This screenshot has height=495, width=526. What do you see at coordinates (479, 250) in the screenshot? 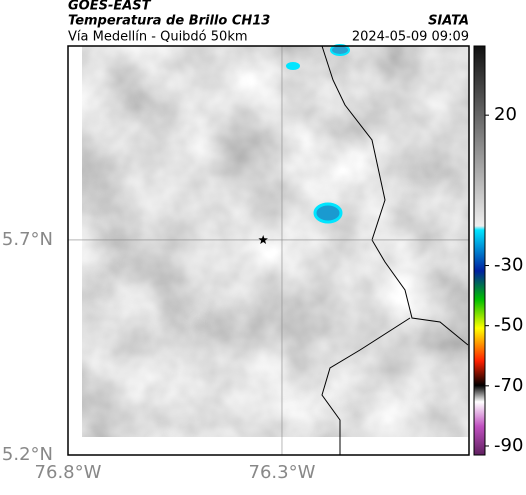
I see `colorbar` at bounding box center [479, 250].